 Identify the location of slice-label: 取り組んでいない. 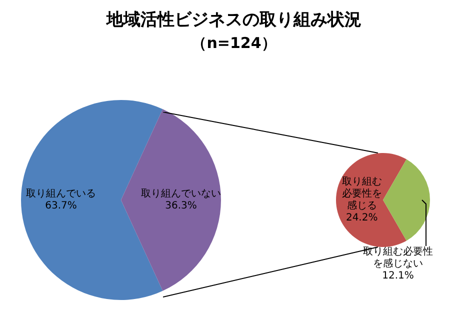
(181, 194).